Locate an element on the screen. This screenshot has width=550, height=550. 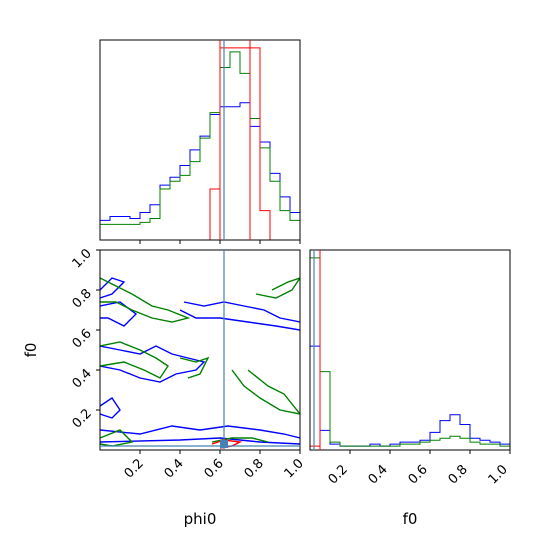
y-tick-label: 0.2 is located at coordinates (82, 418).